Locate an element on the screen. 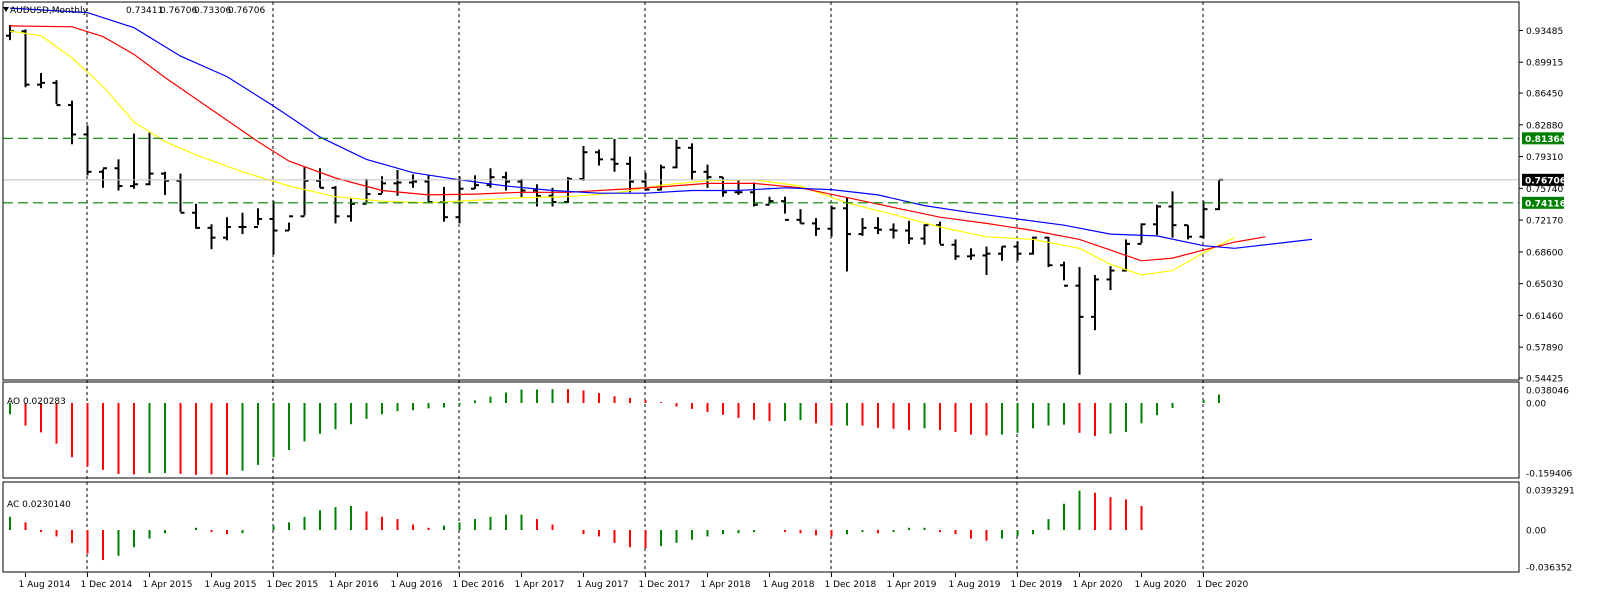 This screenshot has height=613, width=1617. horizontal-levels: 0.81364 0.74116 0.76706 is located at coordinates (784, 170).